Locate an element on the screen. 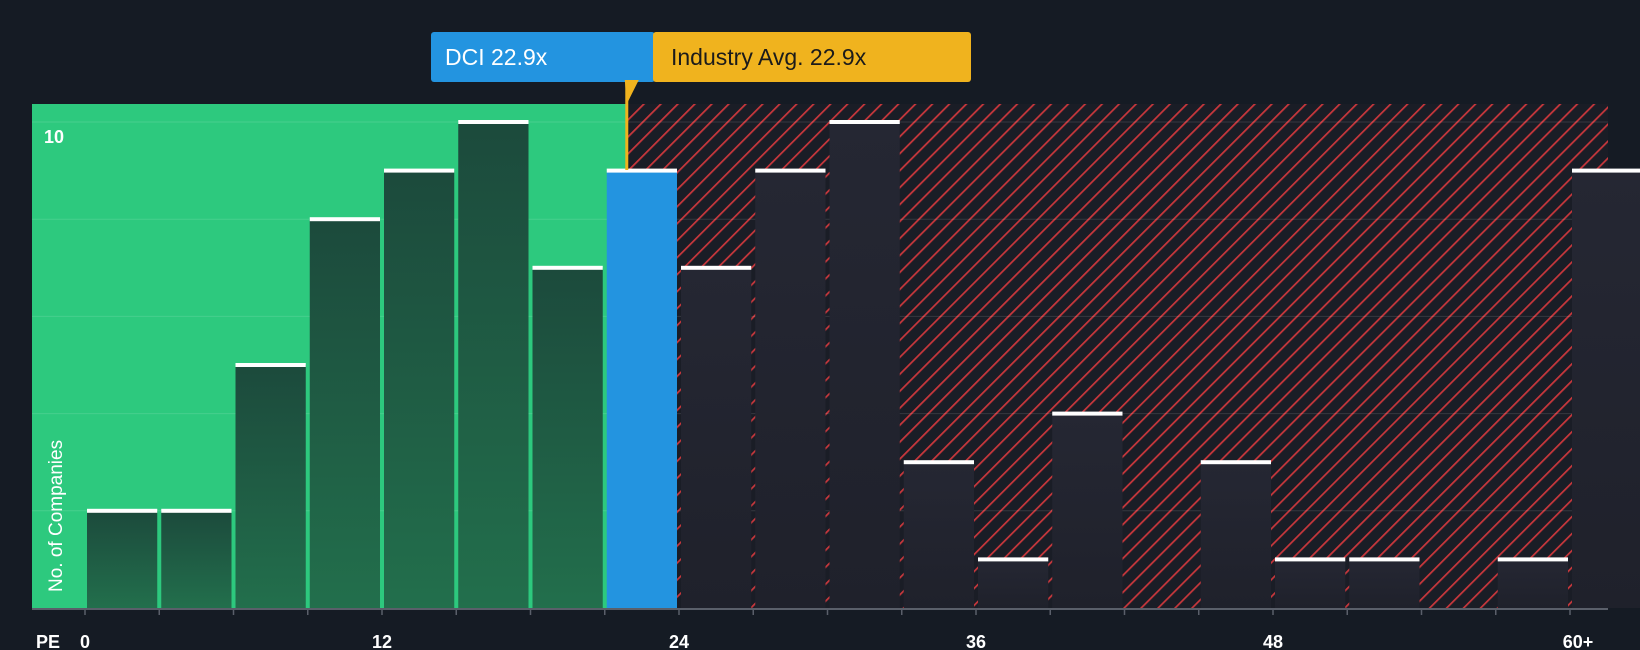 Image resolution: width=1640 pixels, height=650 pixels. x-tick-label: 0 is located at coordinates (85, 641).